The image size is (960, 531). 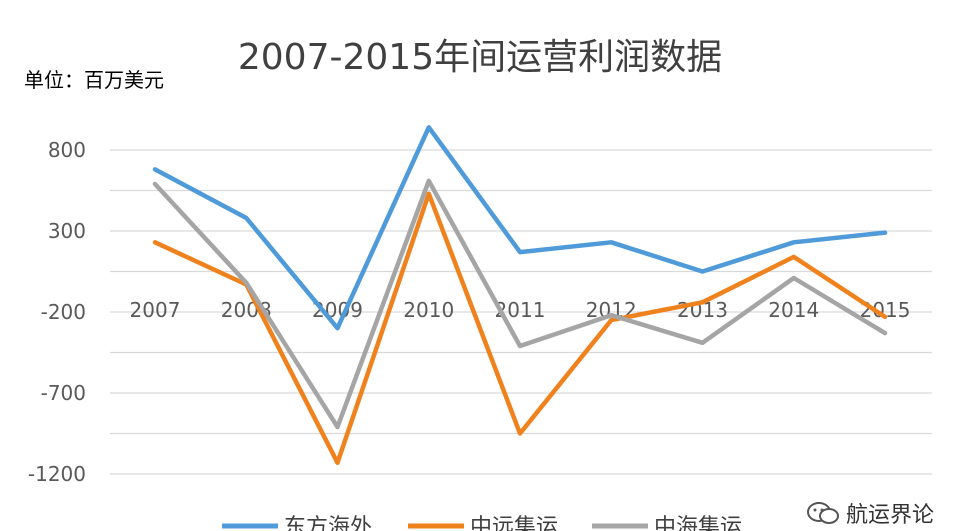 I want to click on legend: 东方海外 中远集运 中海集运, so click(x=482, y=523).